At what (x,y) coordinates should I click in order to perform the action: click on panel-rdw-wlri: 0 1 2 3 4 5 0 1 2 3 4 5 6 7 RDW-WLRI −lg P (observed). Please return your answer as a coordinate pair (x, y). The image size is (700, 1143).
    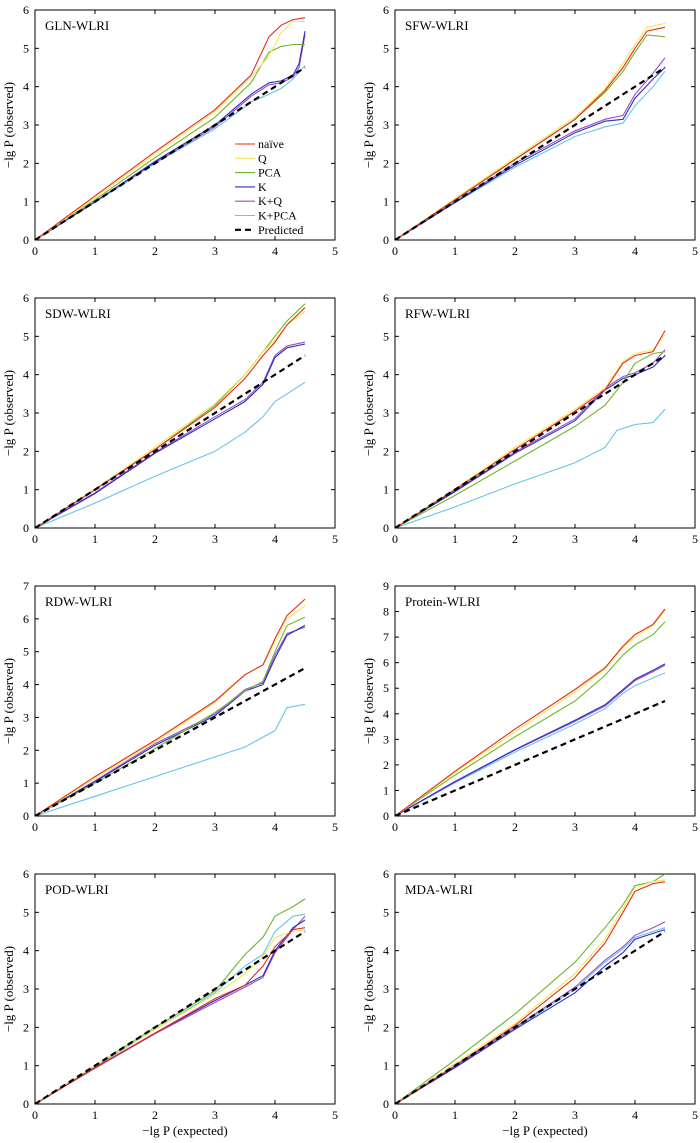
    Looking at the image, I should click on (169, 706).